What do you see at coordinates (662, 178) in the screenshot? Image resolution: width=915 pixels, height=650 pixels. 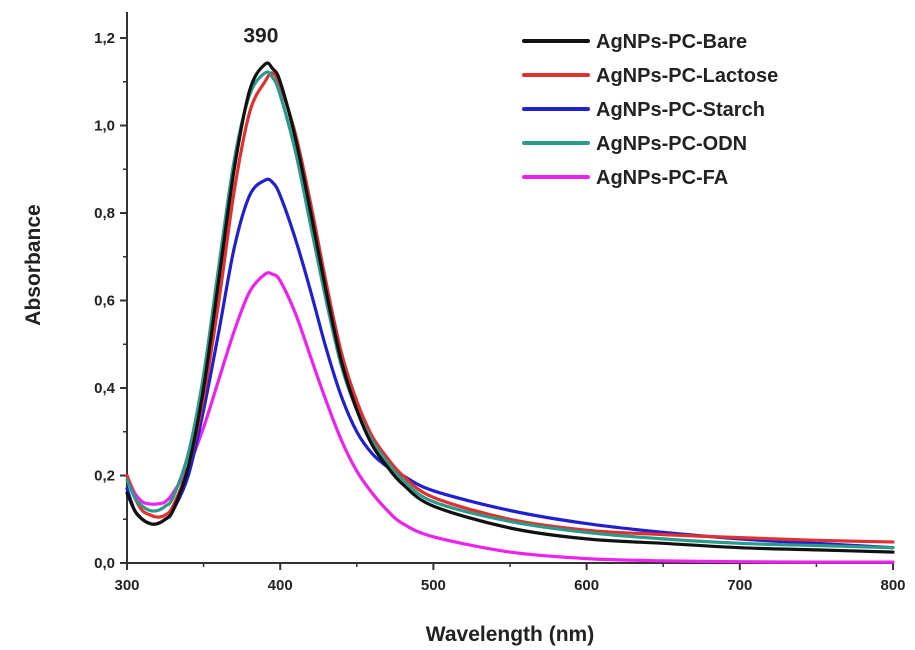 I see `legend-label-agnps-pc-fa: AgNPs-PC-FA` at bounding box center [662, 178].